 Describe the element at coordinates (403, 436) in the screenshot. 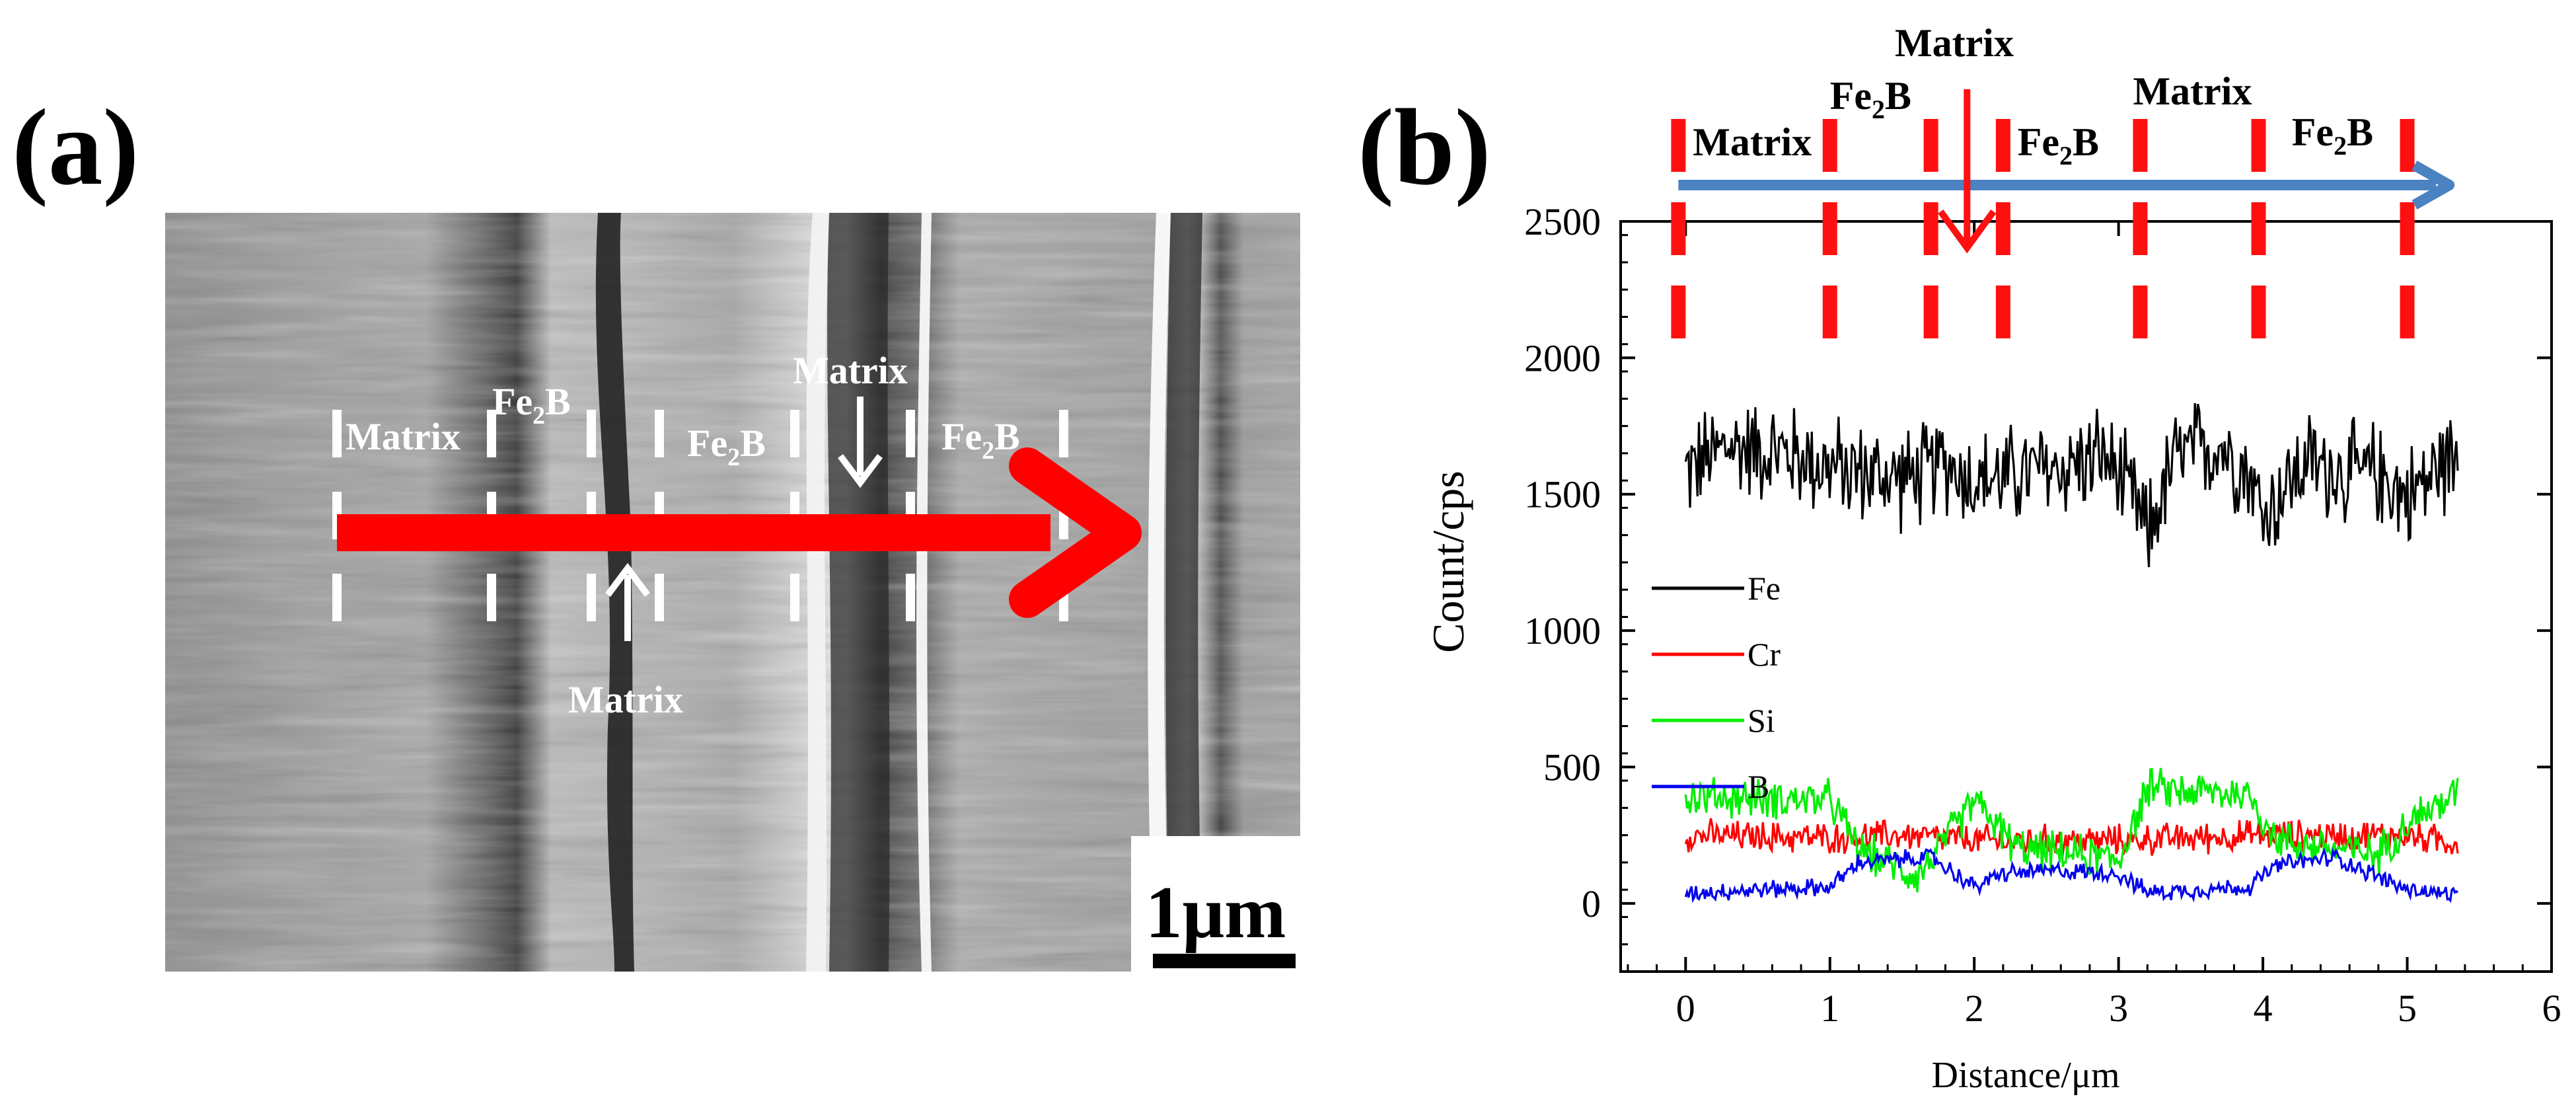

I see `sem-label-matrix-1: Matrix` at that location.